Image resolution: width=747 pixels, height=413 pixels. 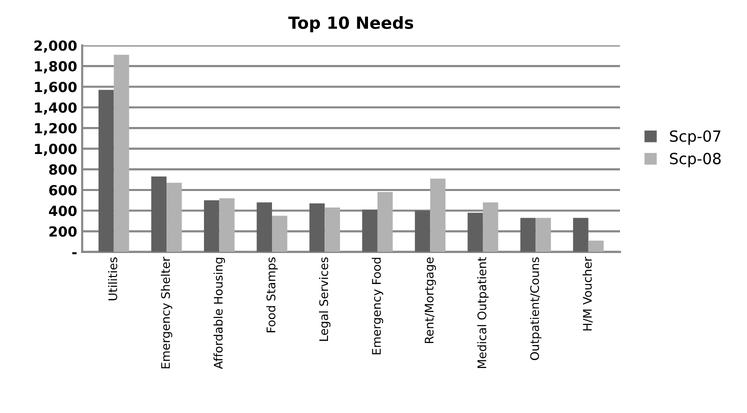 What do you see at coordinates (74, 253) in the screenshot?
I see `y-tick-label: -` at bounding box center [74, 253].